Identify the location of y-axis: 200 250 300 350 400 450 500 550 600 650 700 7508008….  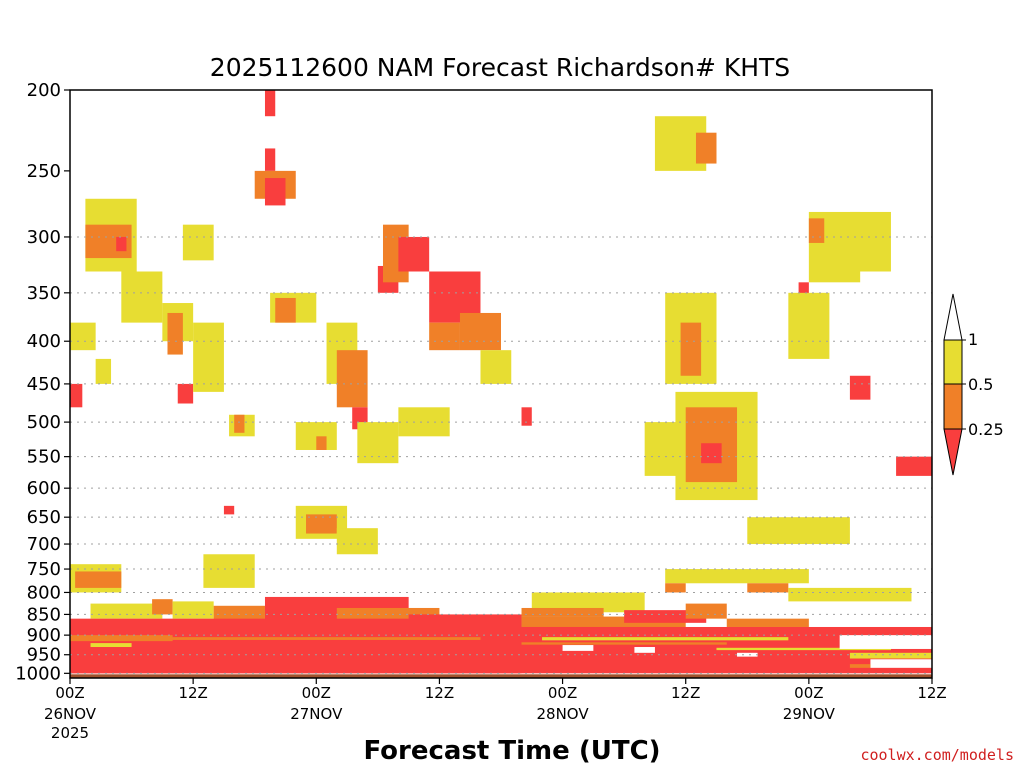
(42, 382).